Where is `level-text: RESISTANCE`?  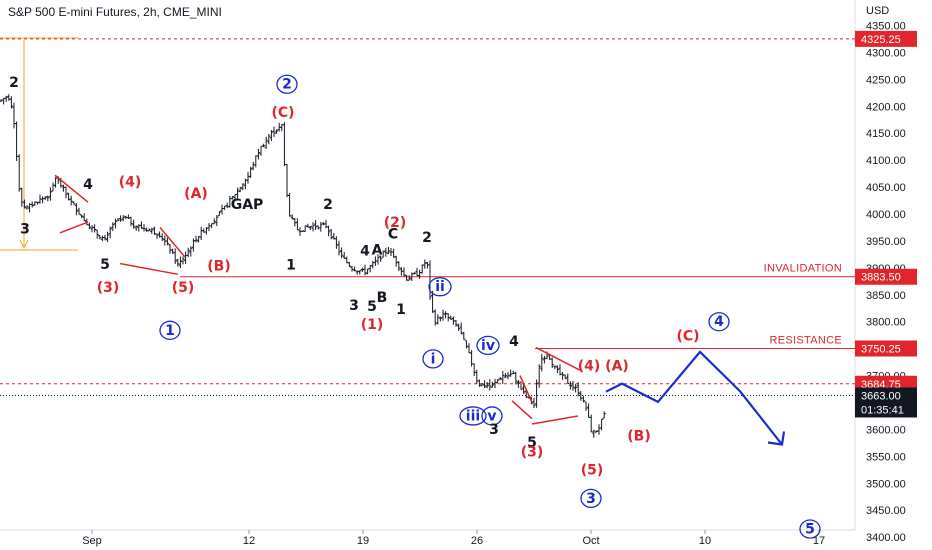
level-text: RESISTANCE is located at coordinates (806, 341).